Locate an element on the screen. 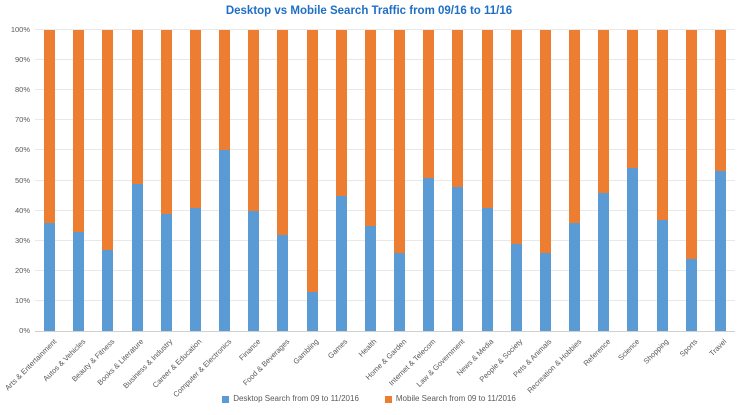 The height and width of the screenshot is (415, 738). mobile-series-swatch is located at coordinates (388, 399).